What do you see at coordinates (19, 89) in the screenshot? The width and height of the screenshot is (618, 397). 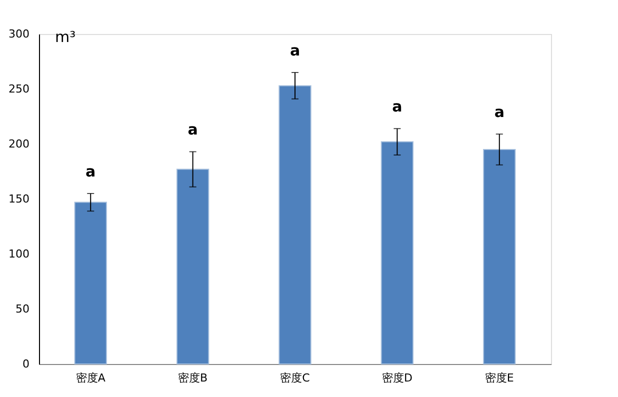 I see `y-tick-label: 250` at bounding box center [19, 89].